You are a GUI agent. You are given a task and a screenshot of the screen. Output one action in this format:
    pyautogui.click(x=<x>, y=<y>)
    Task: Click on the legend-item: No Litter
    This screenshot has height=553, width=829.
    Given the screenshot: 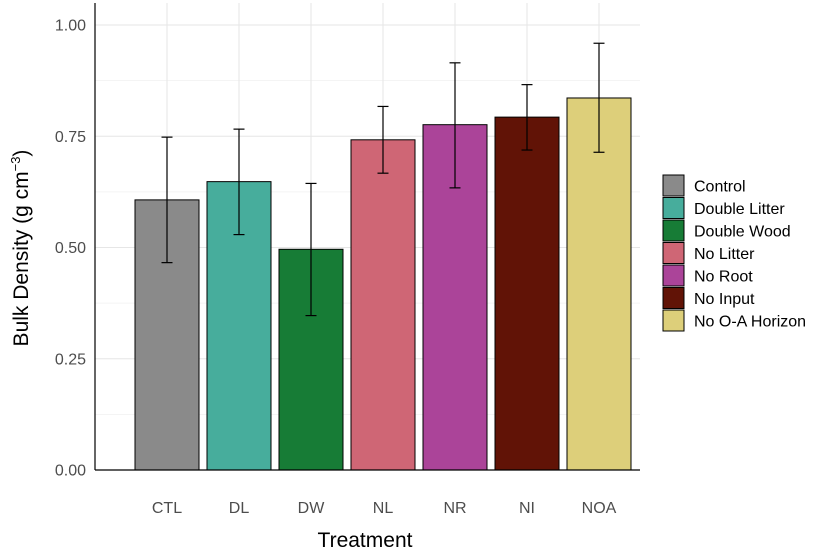 What is the action you would take?
    pyautogui.click(x=708, y=253)
    